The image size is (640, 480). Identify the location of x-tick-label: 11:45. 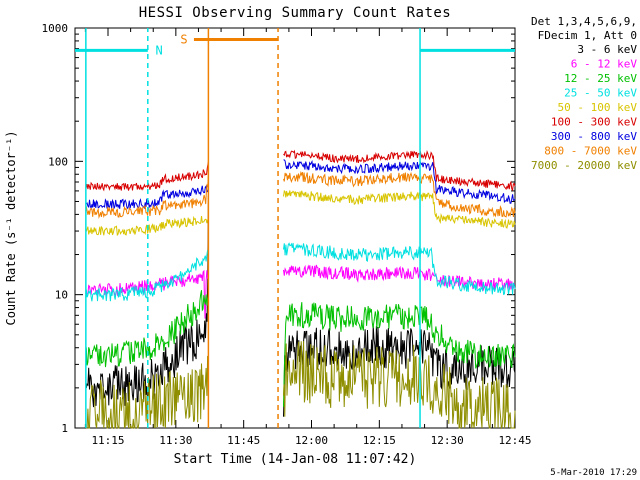
(243, 440).